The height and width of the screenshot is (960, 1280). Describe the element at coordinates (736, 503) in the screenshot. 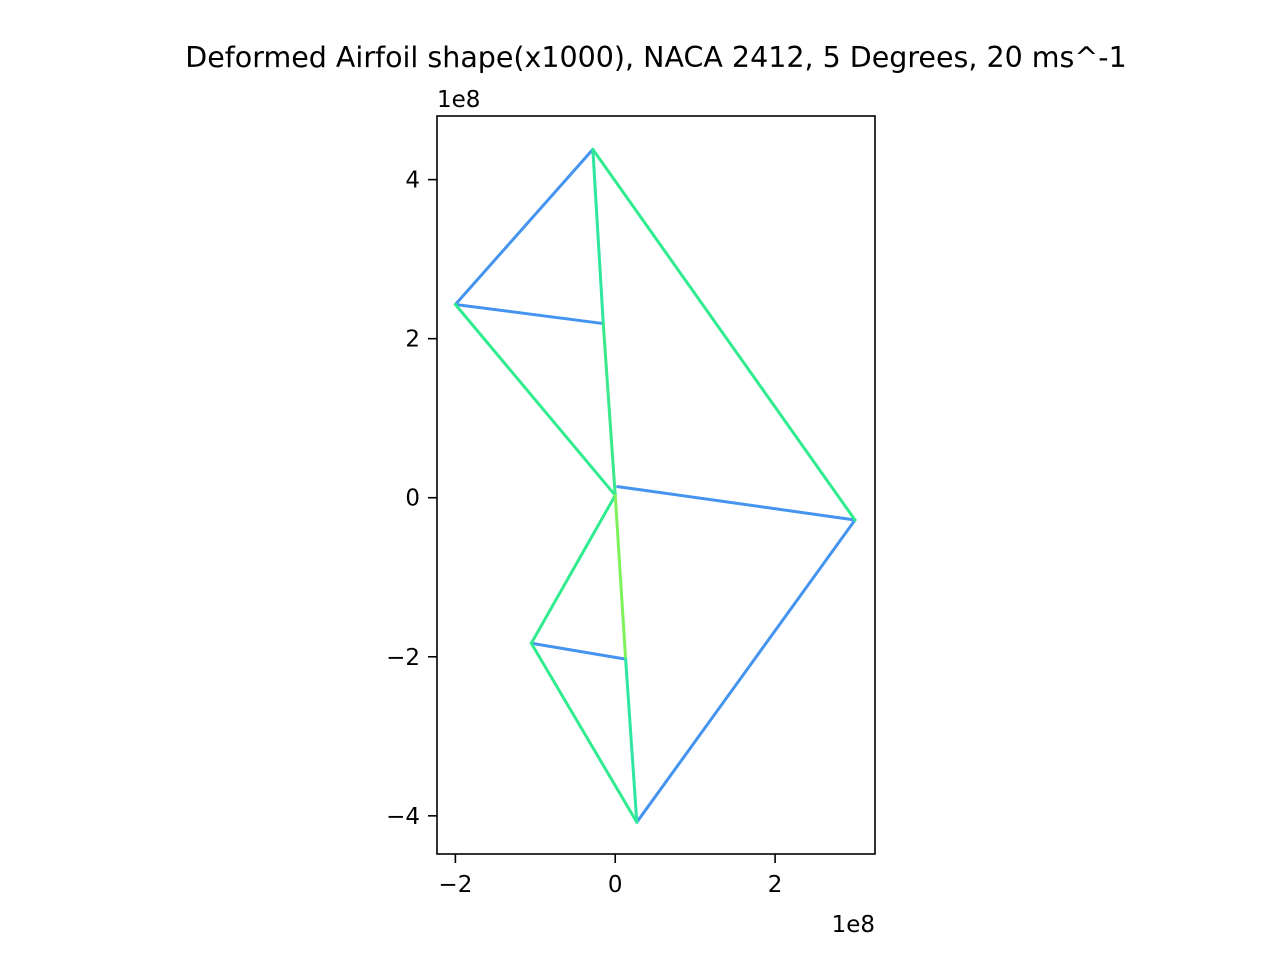

I see `segment-n5-n6` at that location.